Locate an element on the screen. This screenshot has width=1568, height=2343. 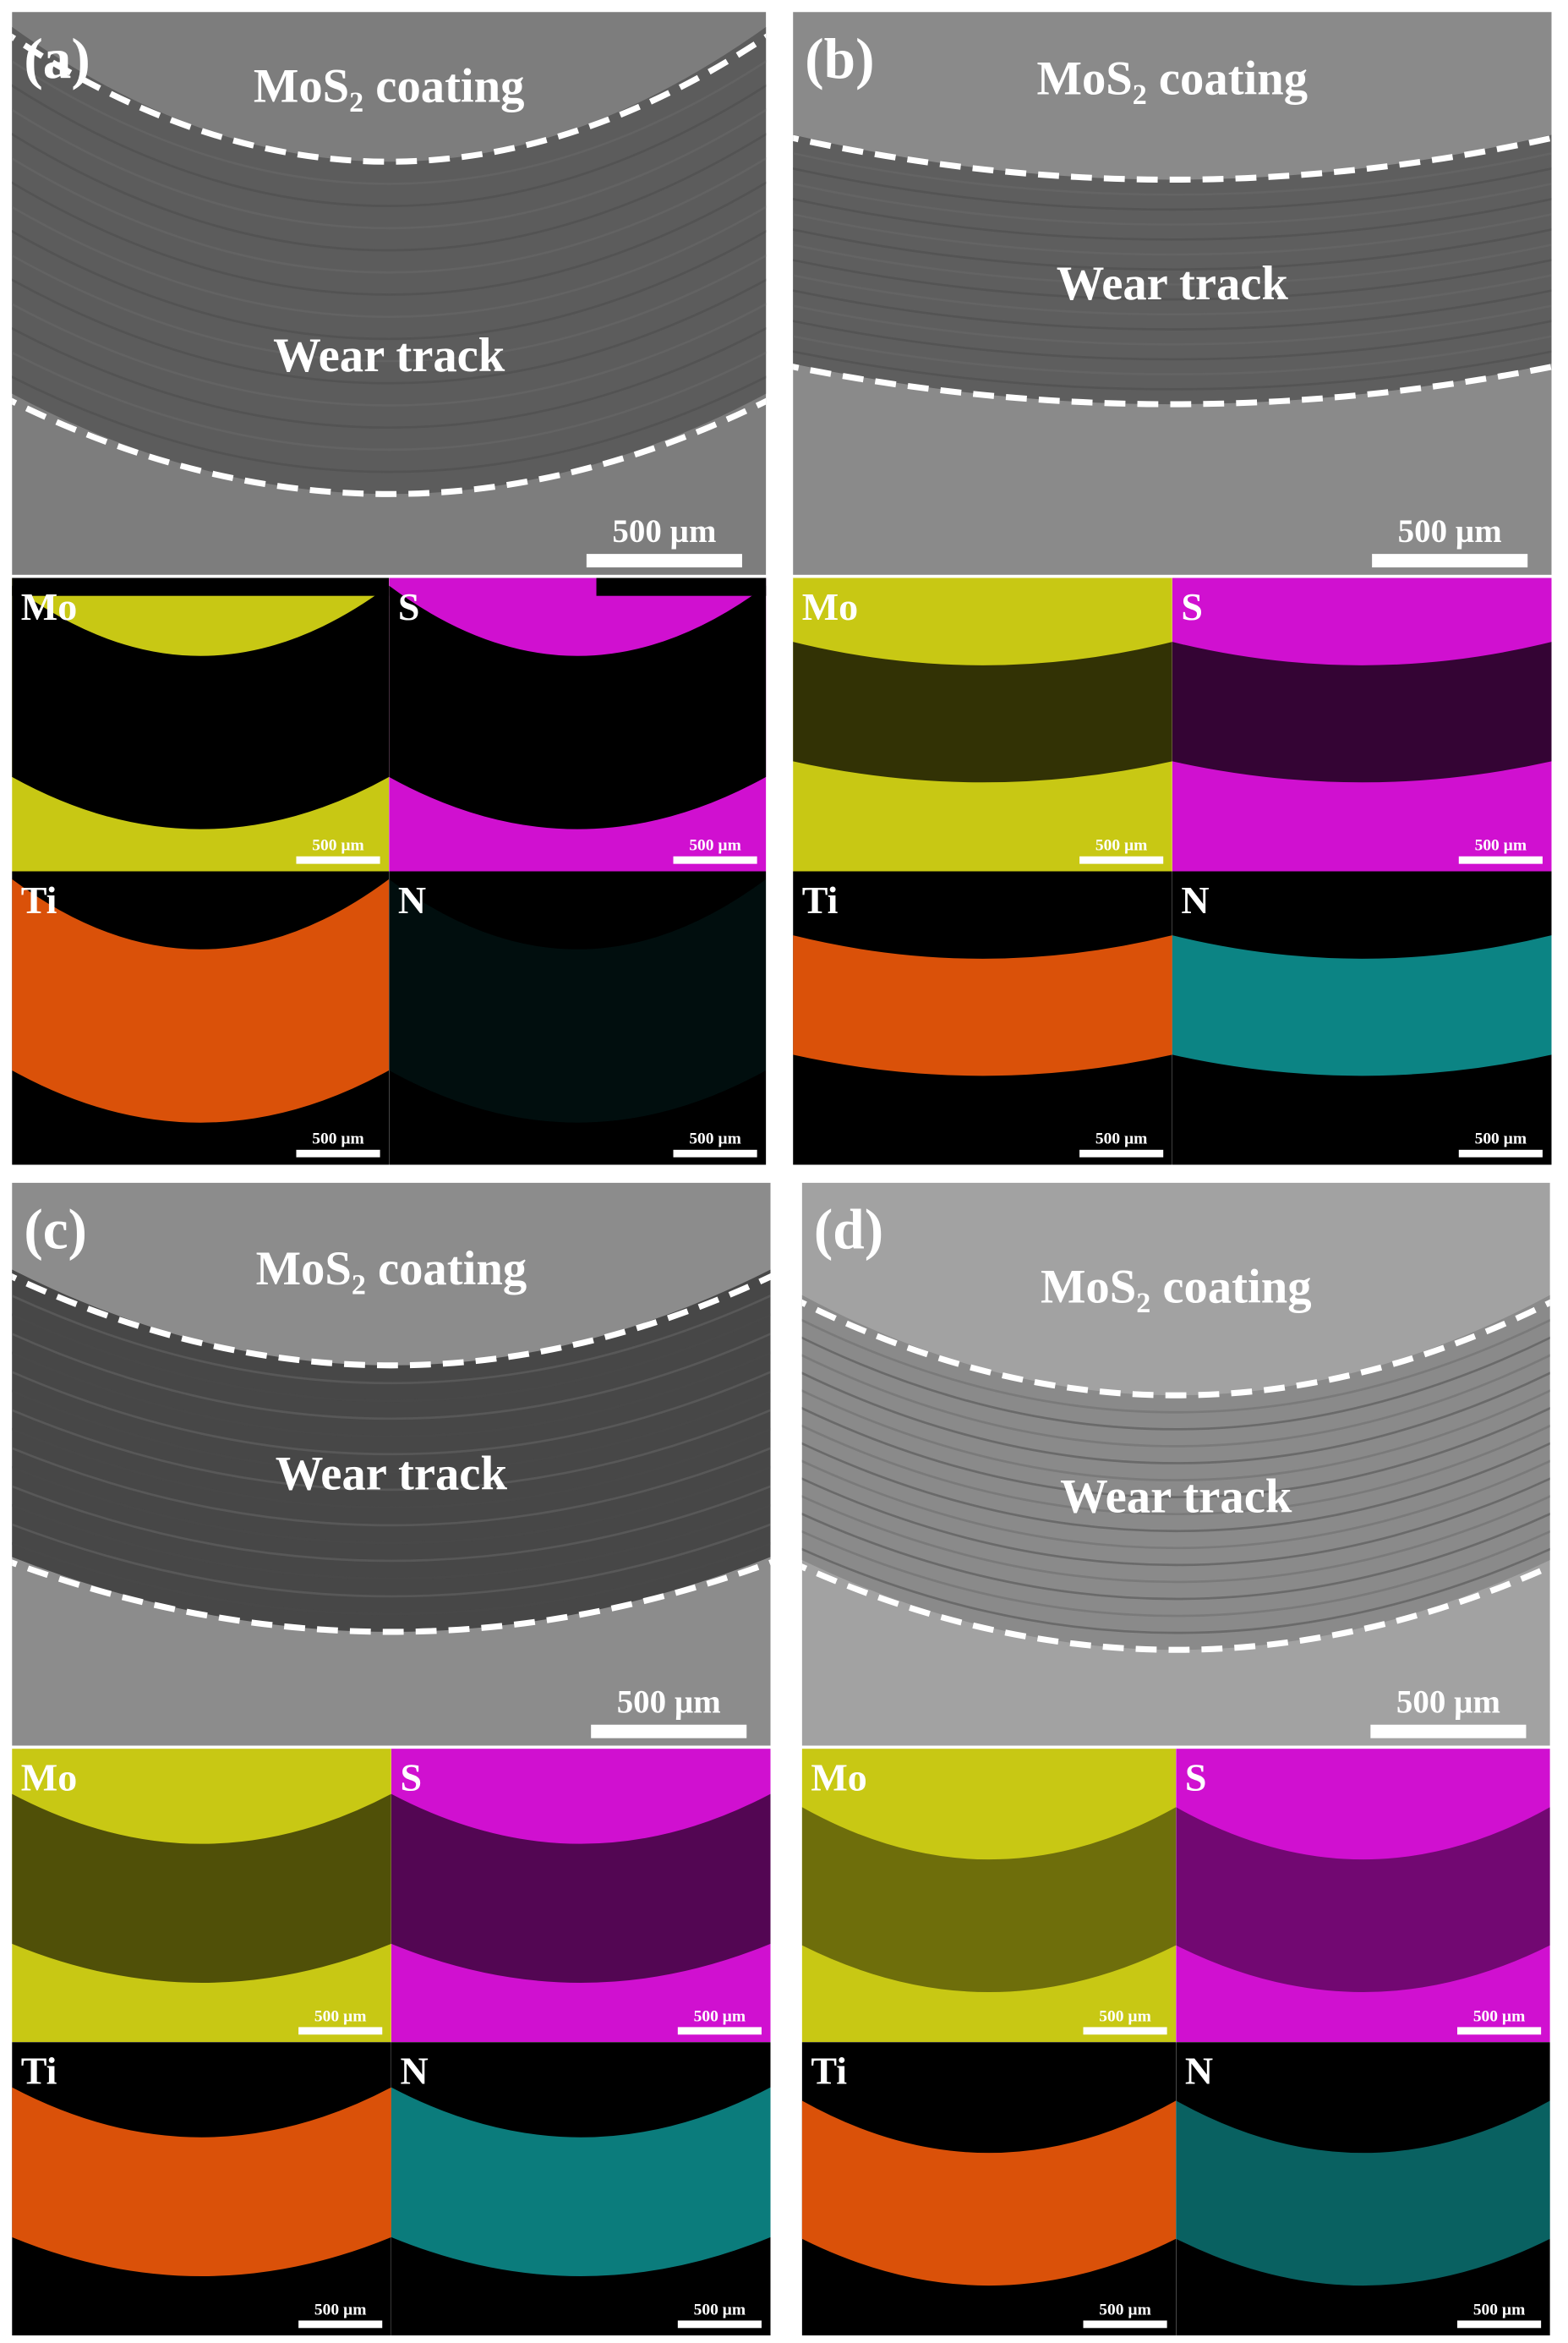
eds-map: Mo 500 µm is located at coordinates (989, 1896).